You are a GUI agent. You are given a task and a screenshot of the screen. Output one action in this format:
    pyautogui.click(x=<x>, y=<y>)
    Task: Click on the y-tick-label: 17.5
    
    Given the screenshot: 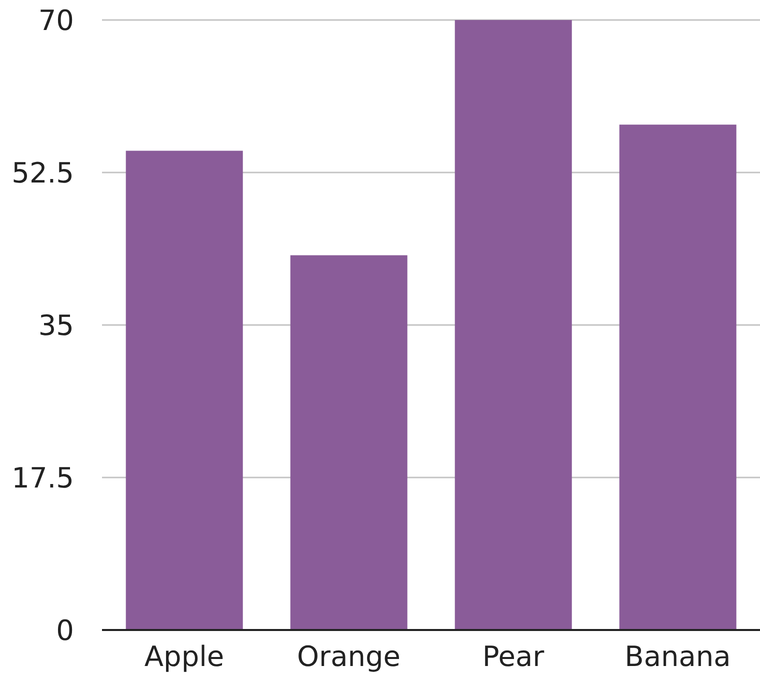 What is the action you would take?
    pyautogui.click(x=43, y=477)
    